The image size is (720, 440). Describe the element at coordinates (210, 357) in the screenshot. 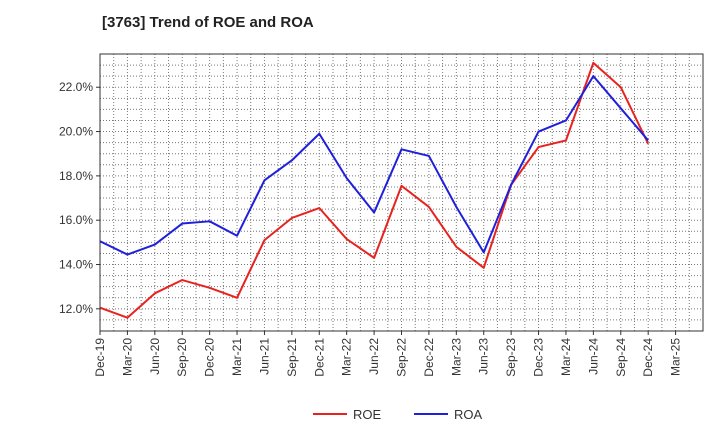

I see `x-tick-label: Dec-20` at that location.